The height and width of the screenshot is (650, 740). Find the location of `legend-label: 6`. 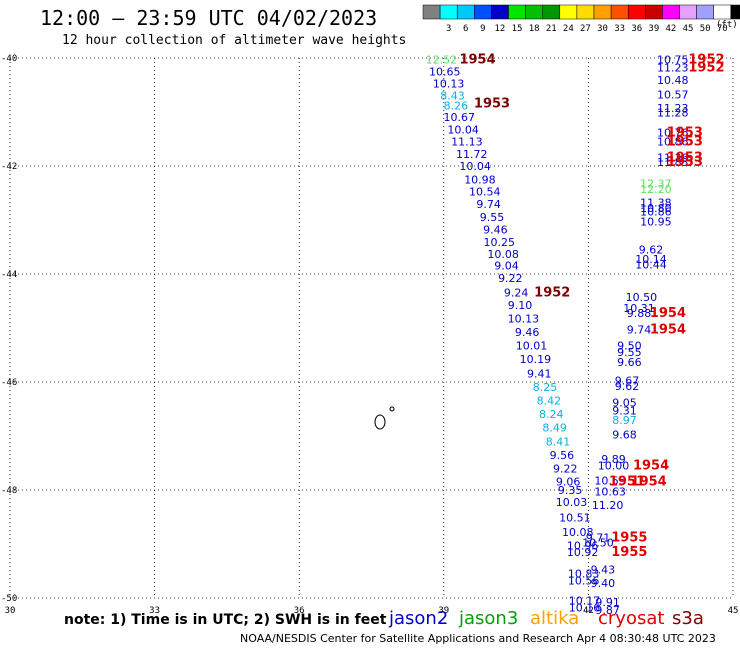

legend-label: 6 is located at coordinates (465, 29).